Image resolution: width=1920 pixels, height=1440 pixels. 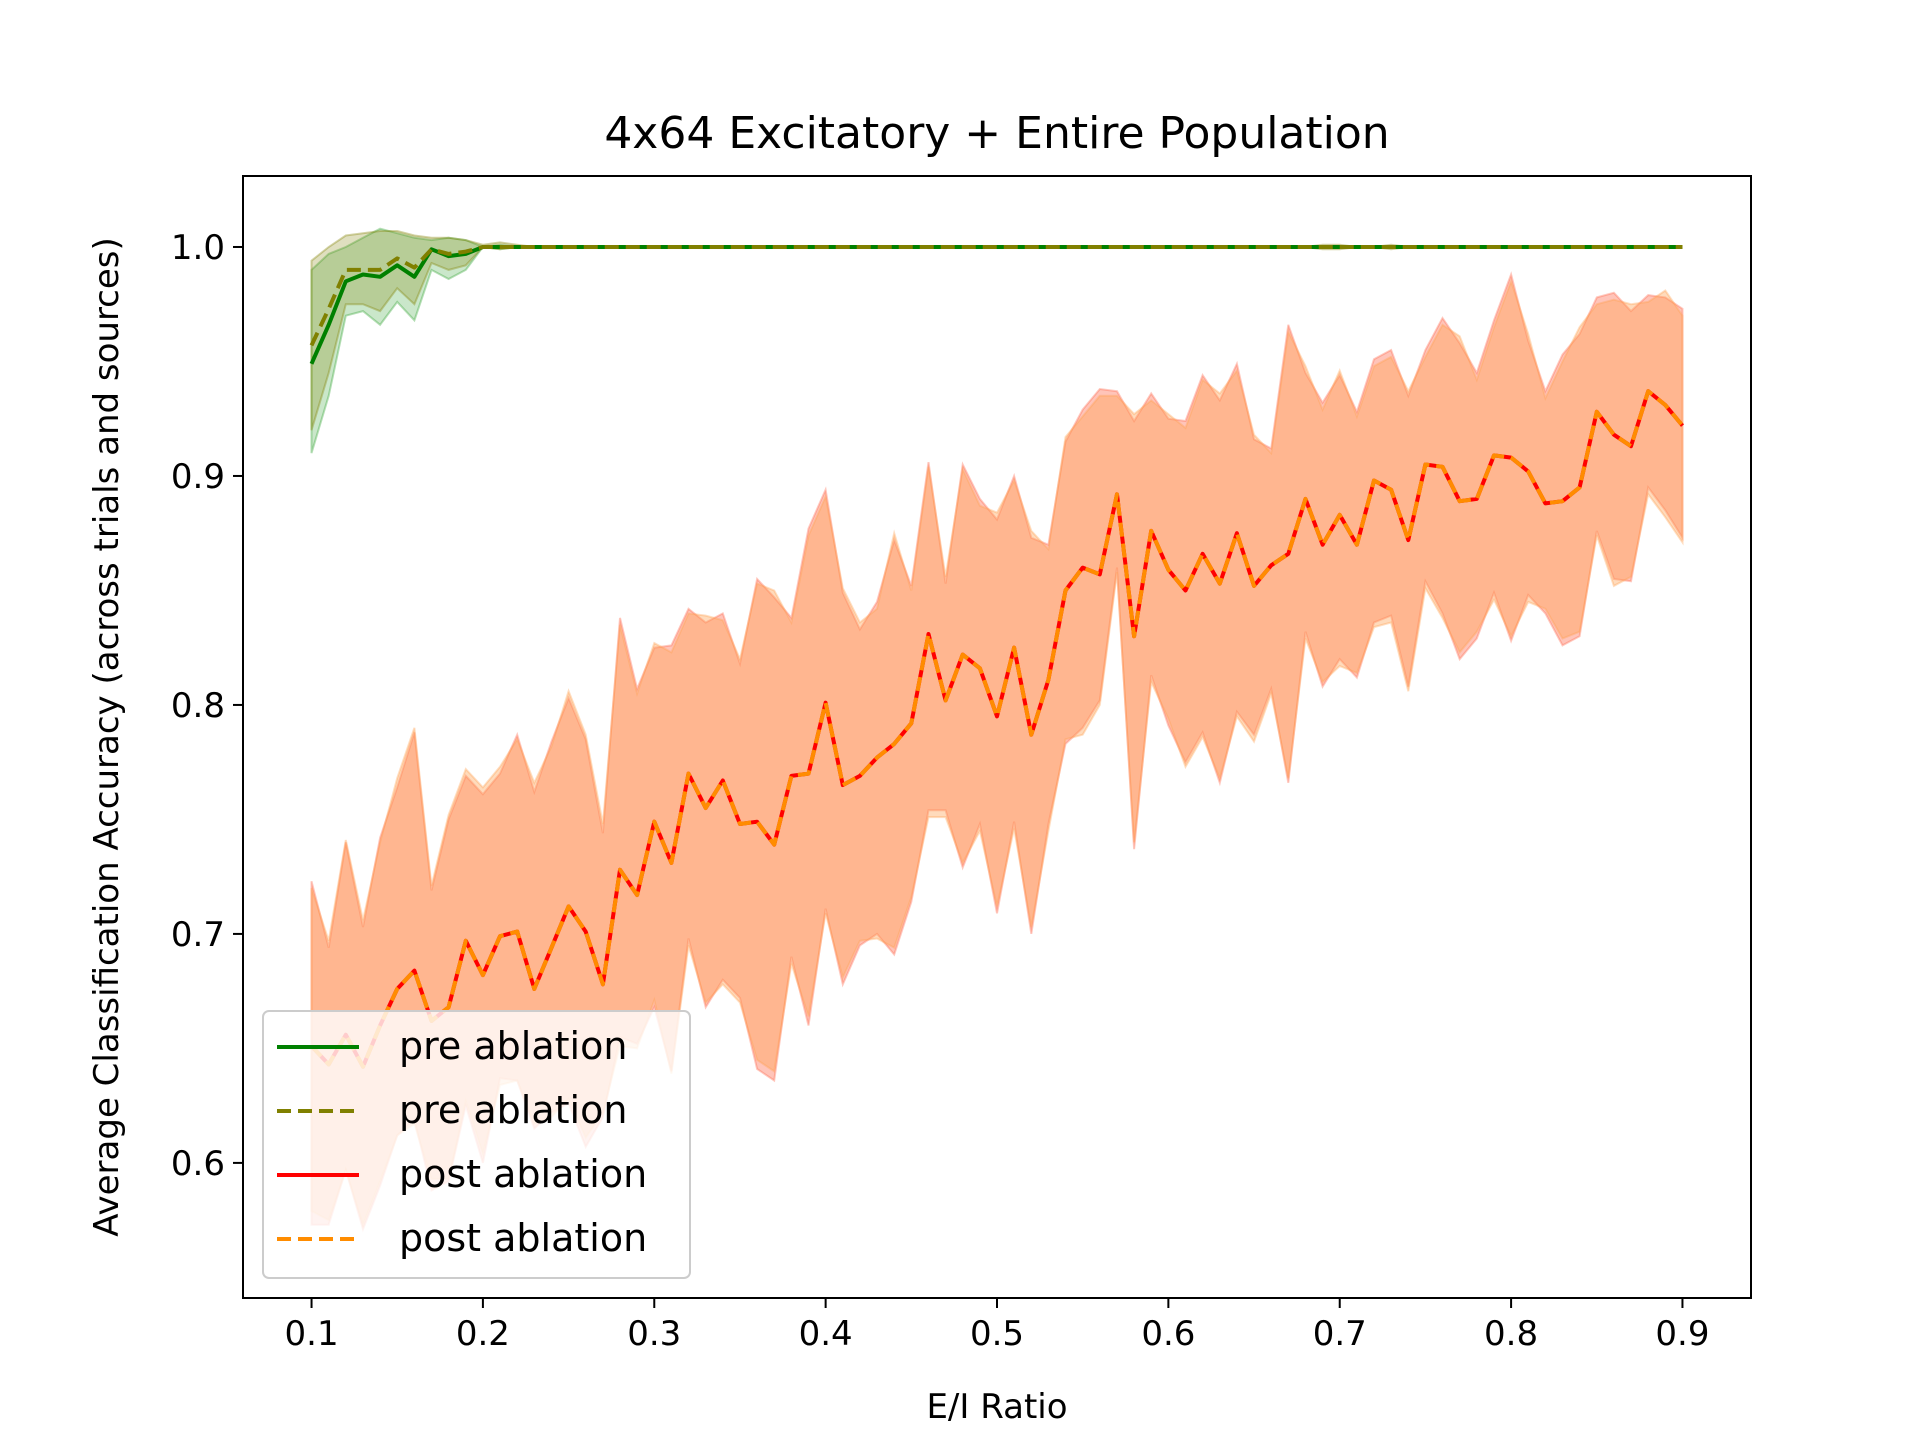 I want to click on y-tick-label: 0.8, so click(x=198, y=706).